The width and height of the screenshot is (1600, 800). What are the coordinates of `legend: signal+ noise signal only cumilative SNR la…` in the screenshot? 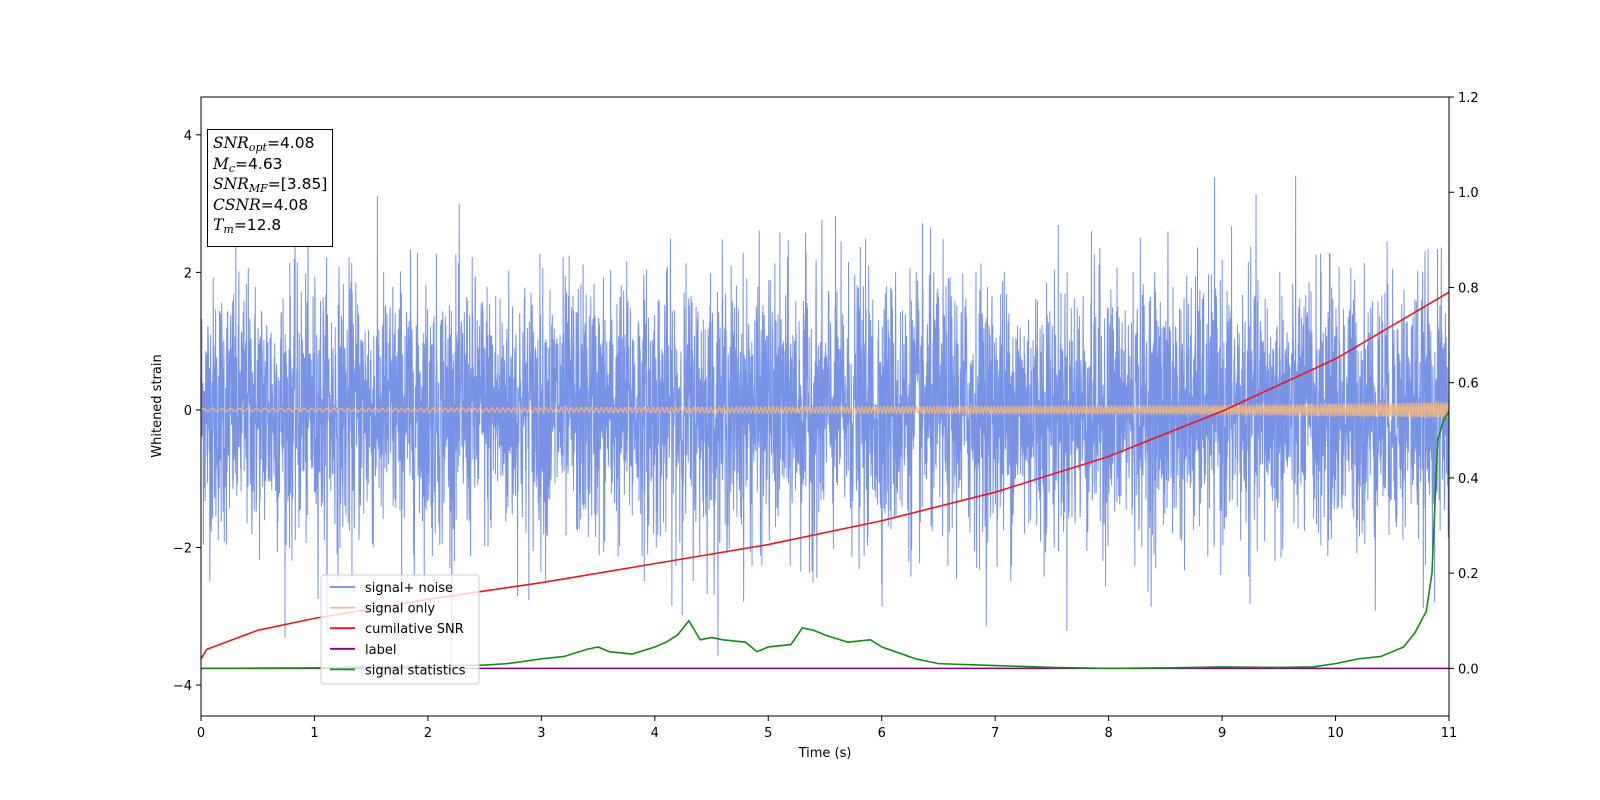 It's located at (400, 629).